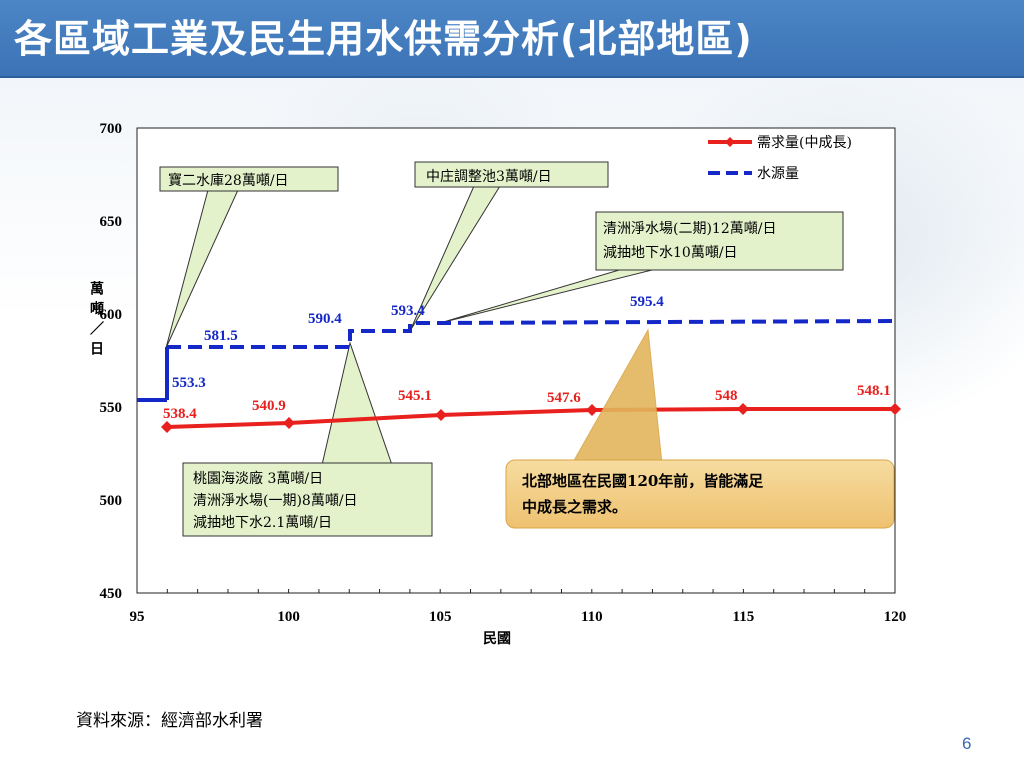  What do you see at coordinates (111, 501) in the screenshot?
I see `y-tick-label: 500` at bounding box center [111, 501].